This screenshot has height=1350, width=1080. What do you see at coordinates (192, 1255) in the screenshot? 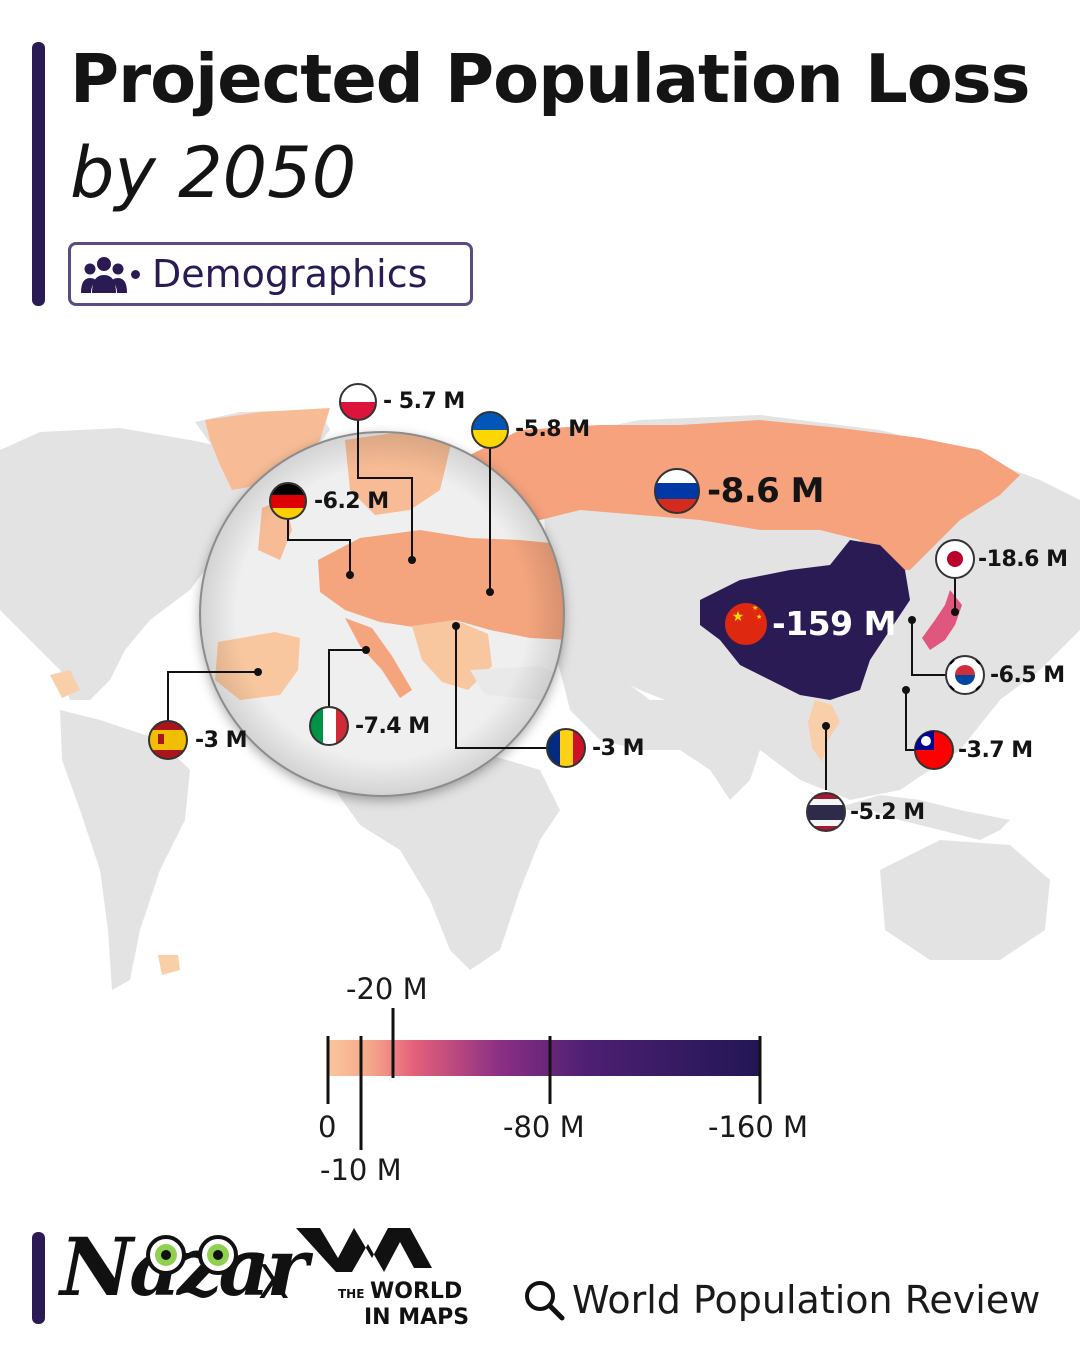
I see `nazar-eyes-icon` at bounding box center [192, 1255].